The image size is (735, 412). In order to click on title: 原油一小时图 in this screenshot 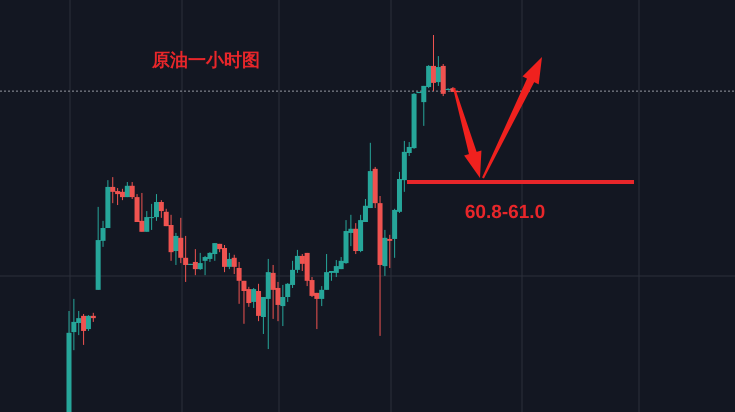, I will do `click(206, 60)`.